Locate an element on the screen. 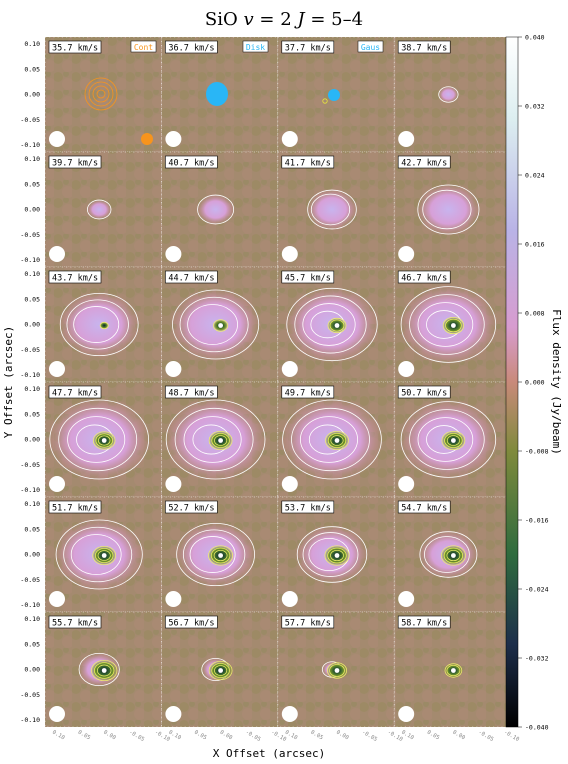 The width and height of the screenshot is (568, 764). colorbar-tick-label: 0.040 is located at coordinates (535, 38).